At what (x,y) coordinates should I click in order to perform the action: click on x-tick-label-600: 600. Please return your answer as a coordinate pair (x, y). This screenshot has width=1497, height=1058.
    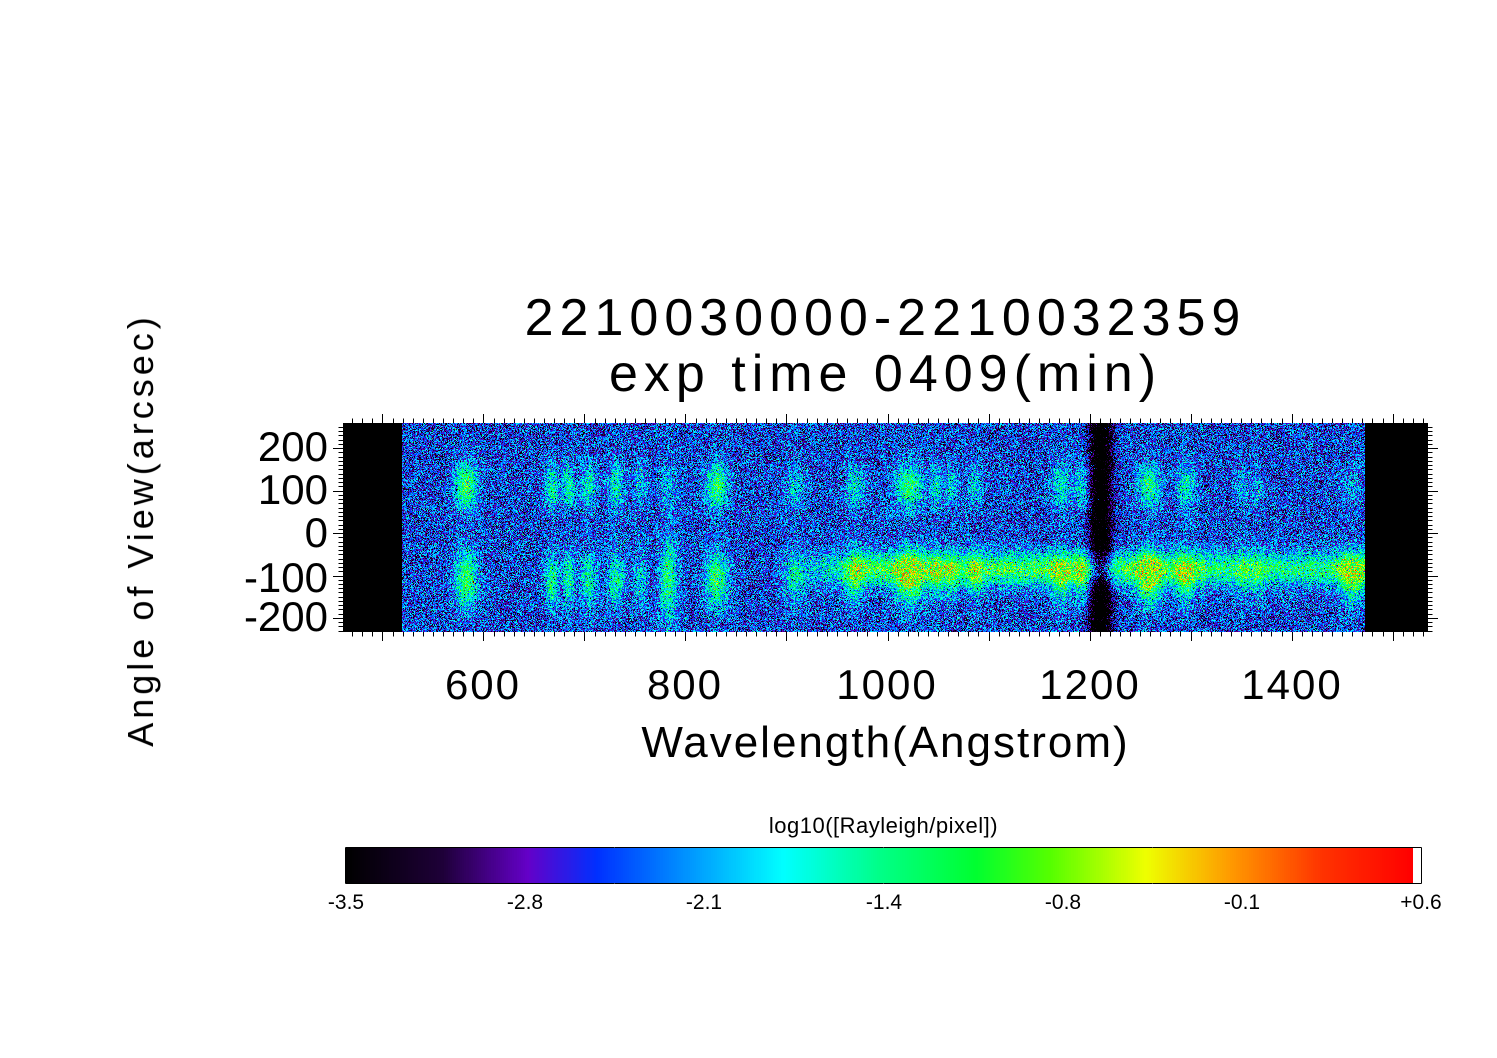
    Looking at the image, I should click on (483, 684).